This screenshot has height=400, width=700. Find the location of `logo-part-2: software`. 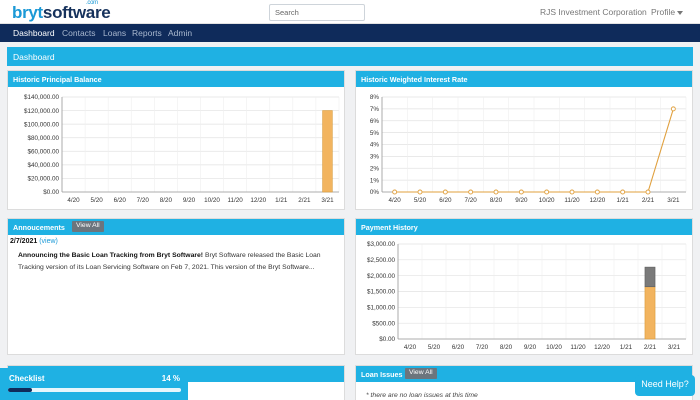

logo-part-2: software is located at coordinates (76, 12).